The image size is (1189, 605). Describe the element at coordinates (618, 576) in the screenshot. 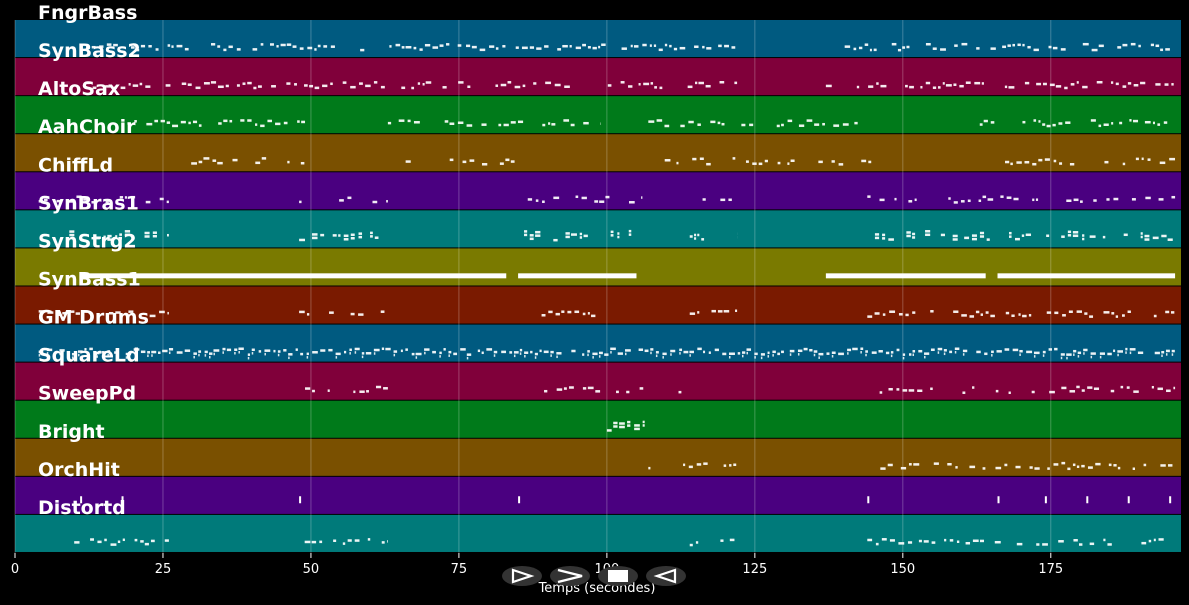

I see `stop-icon` at that location.